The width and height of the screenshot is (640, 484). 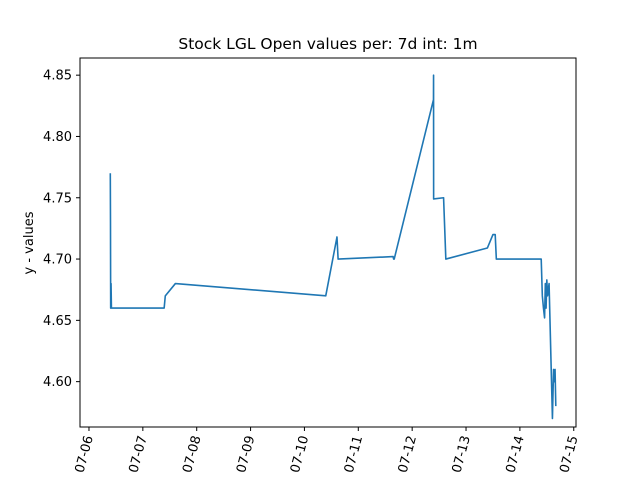 What do you see at coordinates (57, 382) in the screenshot?
I see `y-tick-label: 4.60` at bounding box center [57, 382].